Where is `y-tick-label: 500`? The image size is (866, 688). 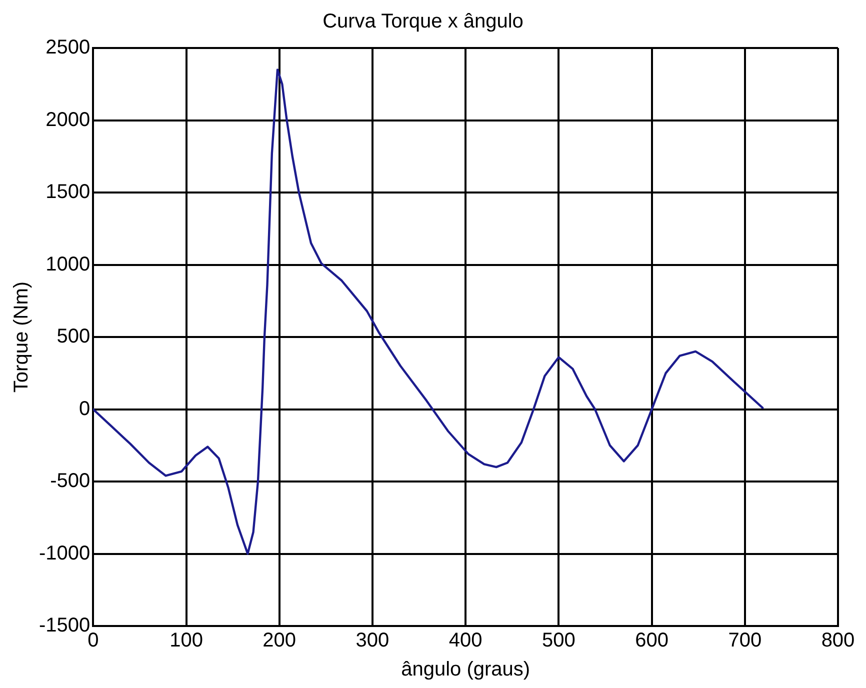
y-tick-label: 500 is located at coordinates (73, 337).